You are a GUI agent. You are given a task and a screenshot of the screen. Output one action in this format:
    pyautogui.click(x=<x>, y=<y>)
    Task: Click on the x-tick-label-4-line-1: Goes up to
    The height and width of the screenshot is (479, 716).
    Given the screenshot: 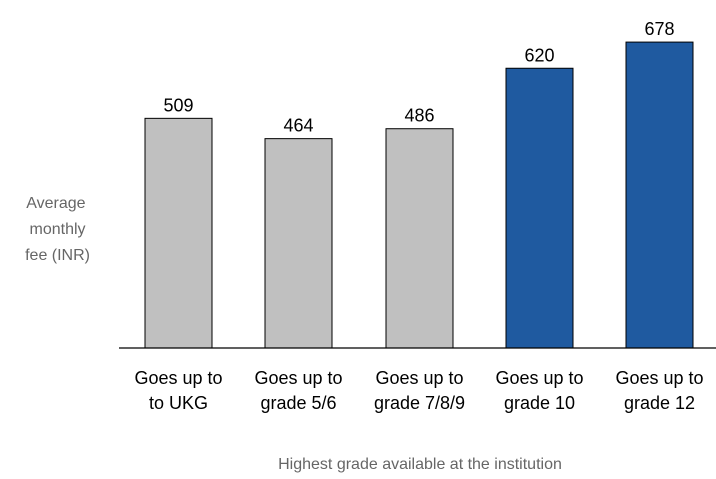 What is the action you would take?
    pyautogui.click(x=539, y=378)
    